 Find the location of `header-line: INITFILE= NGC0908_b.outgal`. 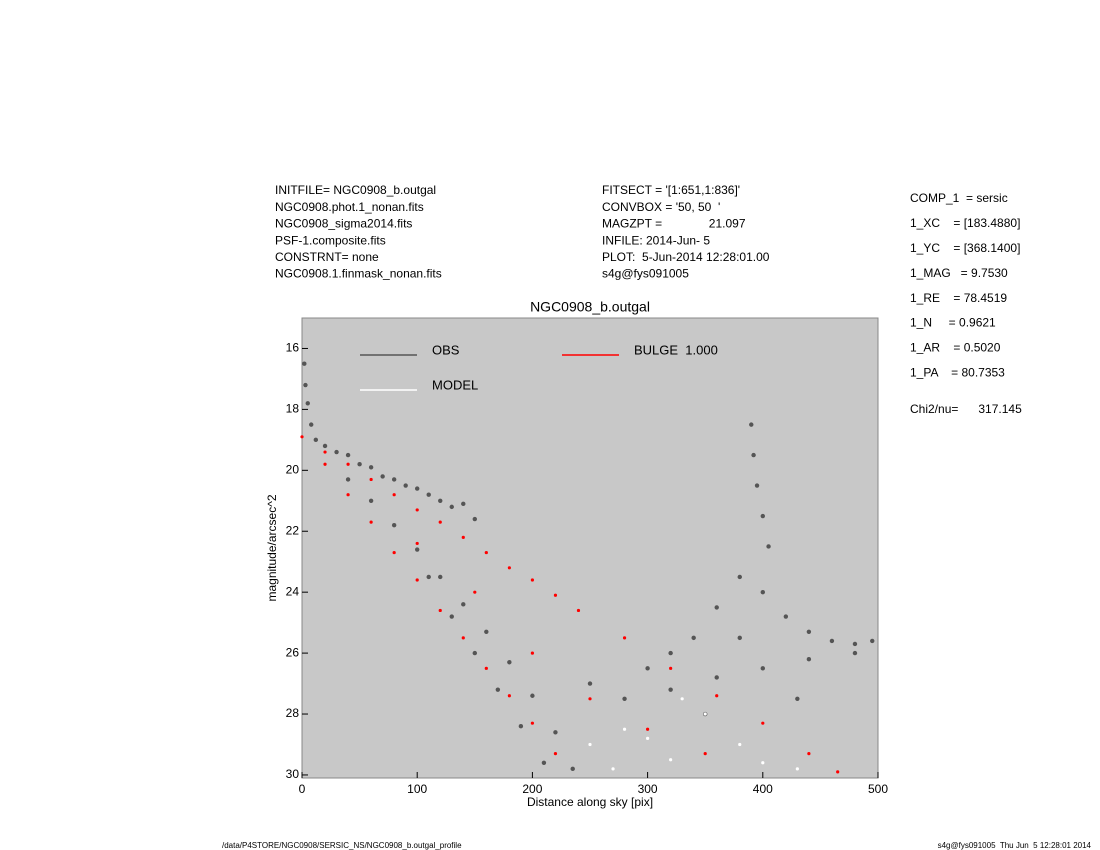

header-line: INITFILE= NGC0908_b.outgal is located at coordinates (355, 190).